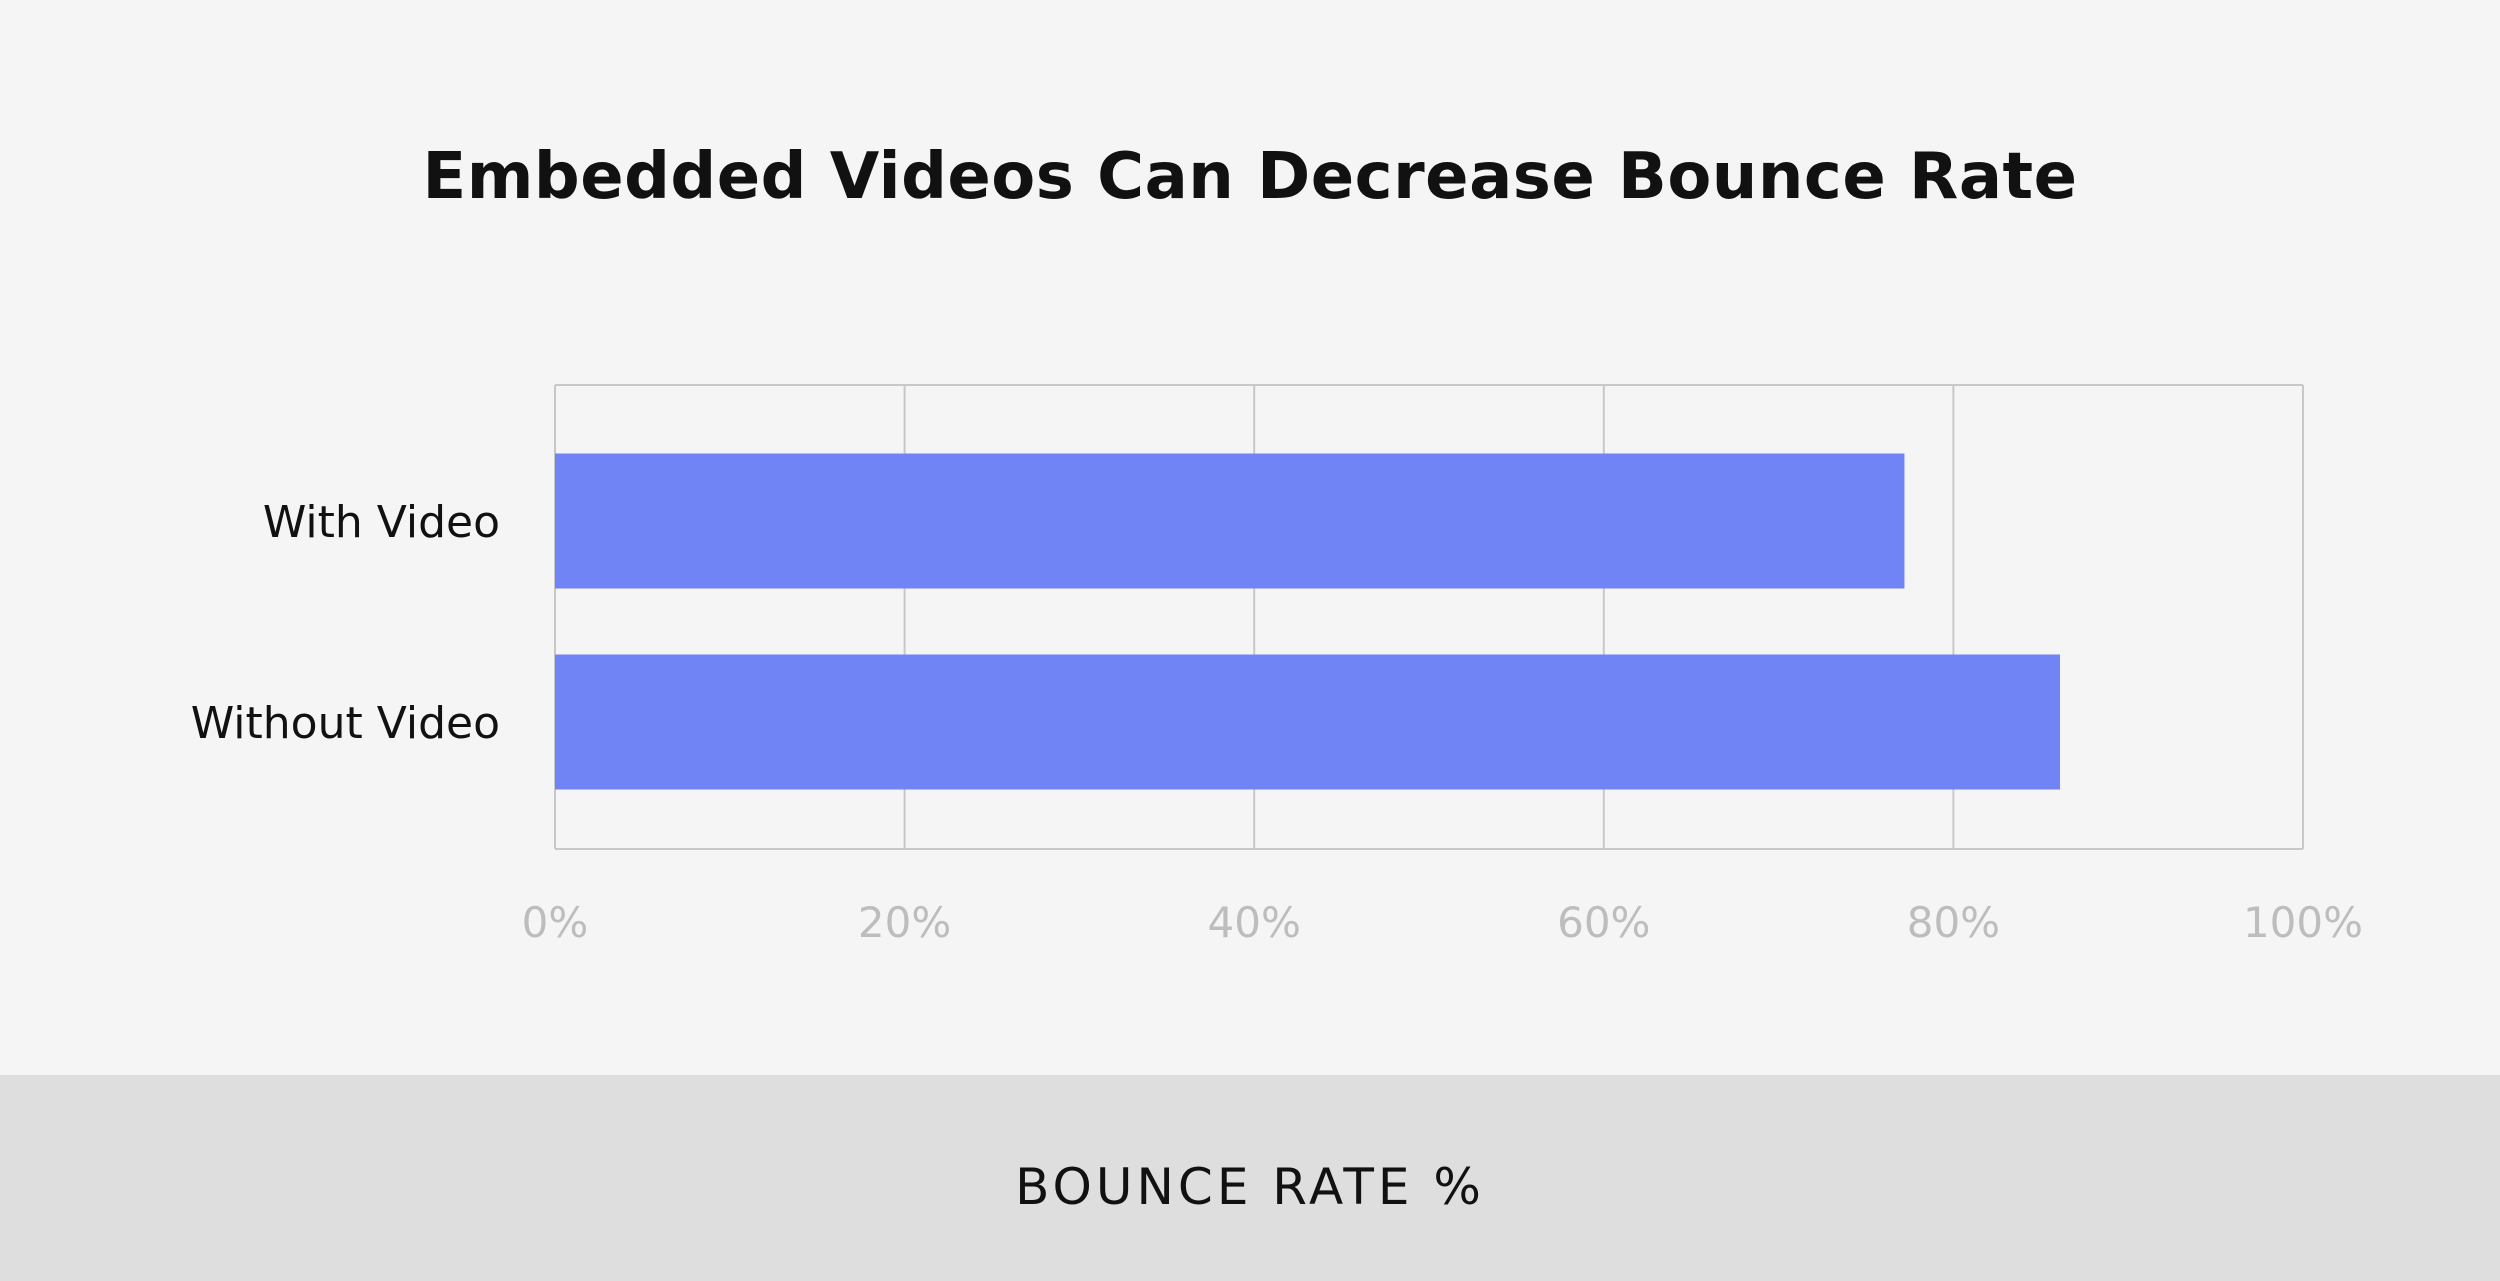  I want to click on category-label: With Video, so click(381, 522).